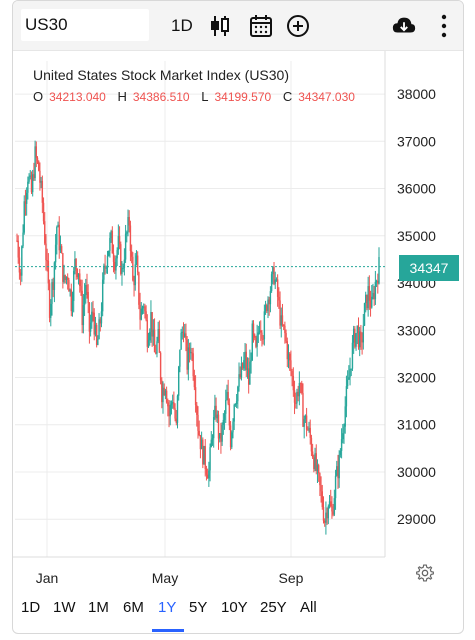 This screenshot has width=475, height=640. What do you see at coordinates (85, 25) in the screenshot?
I see `symbol-search-input: US30` at bounding box center [85, 25].